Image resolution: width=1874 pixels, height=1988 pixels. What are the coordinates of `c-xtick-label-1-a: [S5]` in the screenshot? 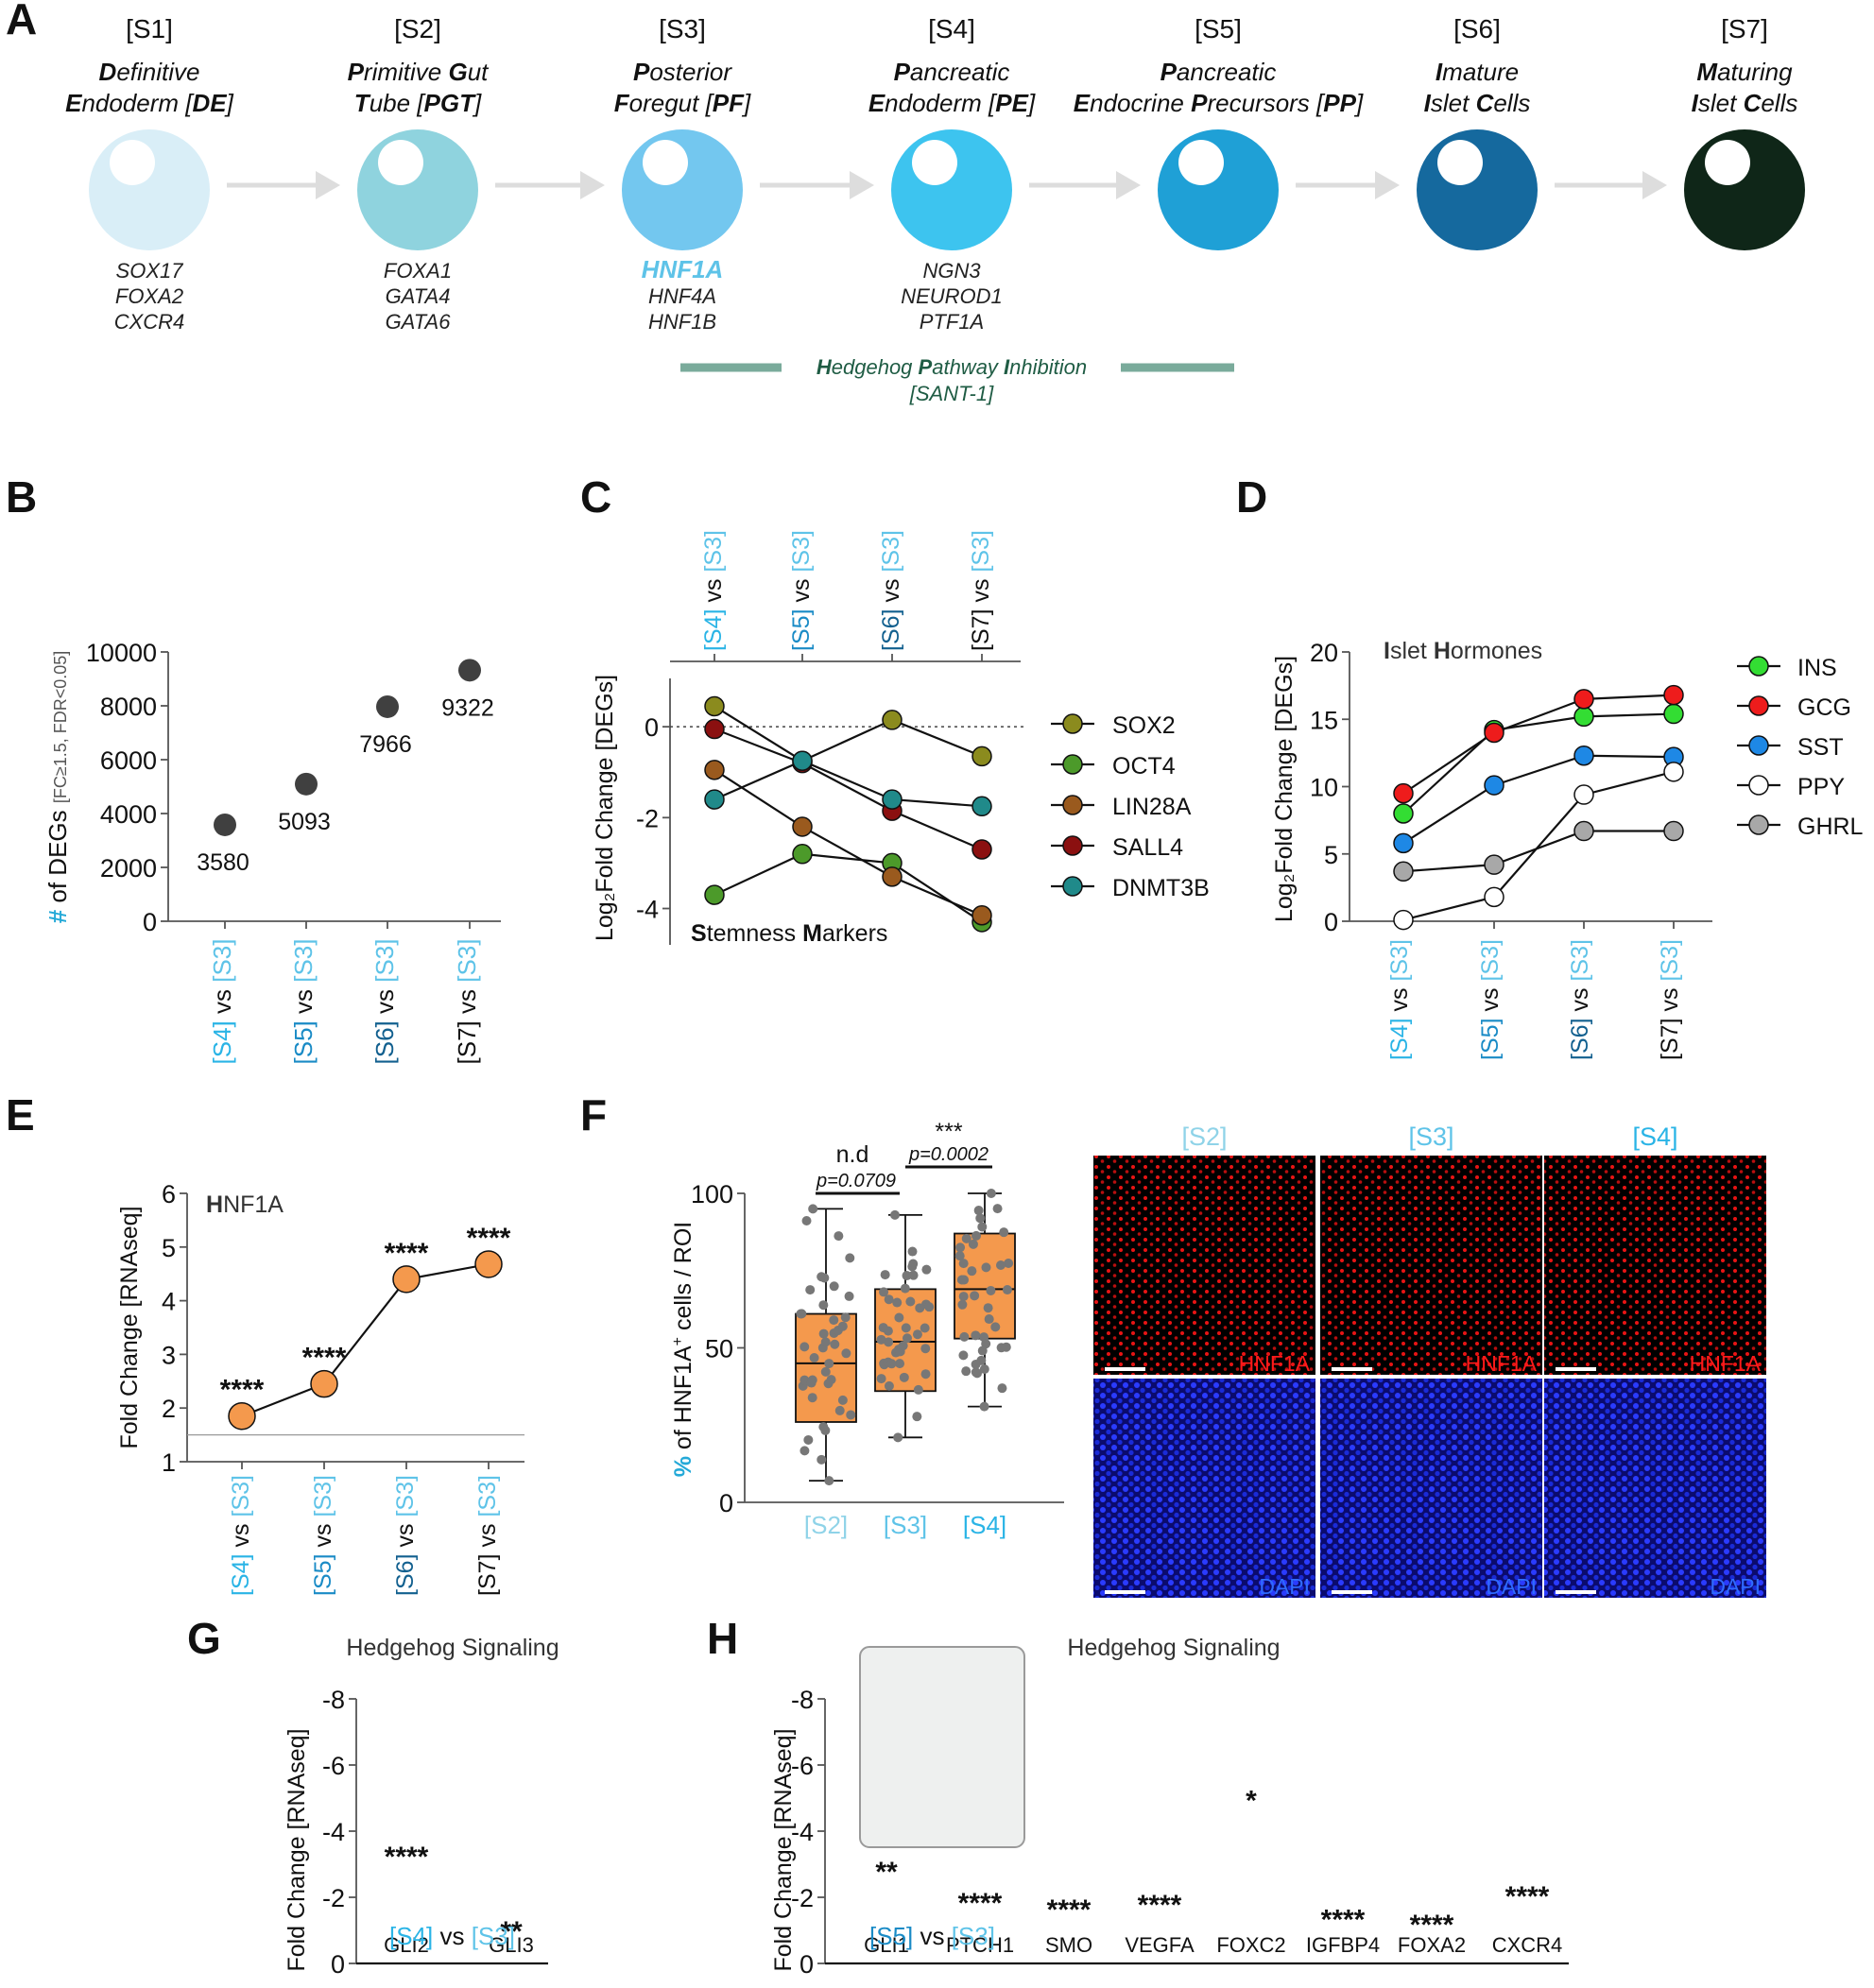 It's located at (801, 629).